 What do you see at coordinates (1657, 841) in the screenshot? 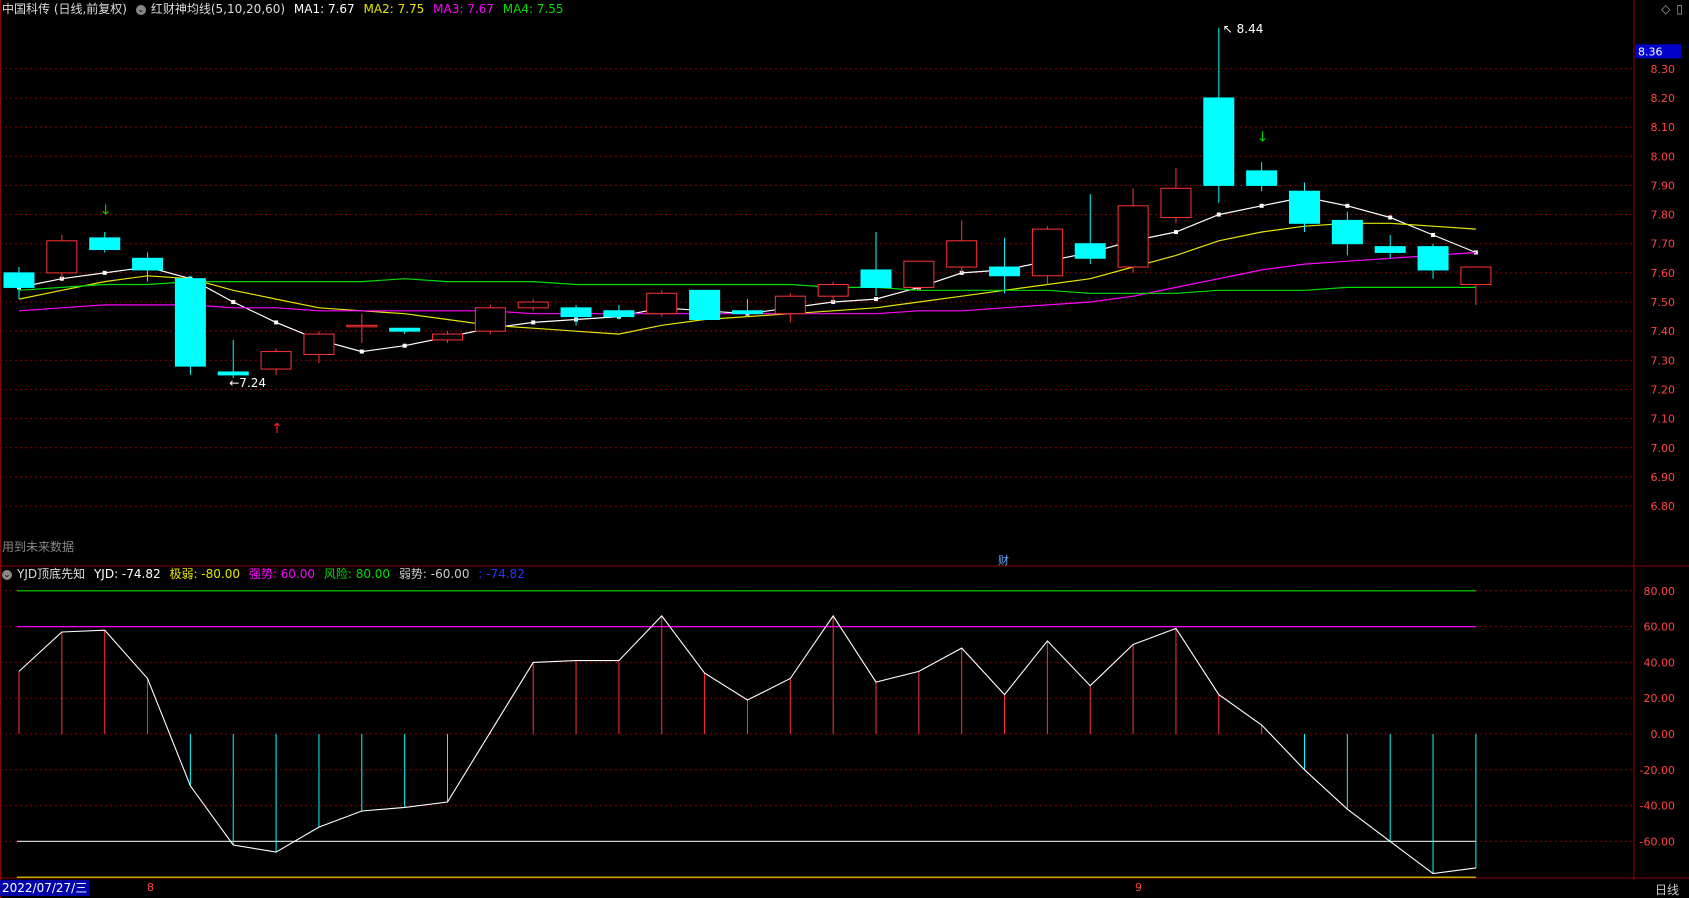
I see `y-tick-label: -60.00` at bounding box center [1657, 841].